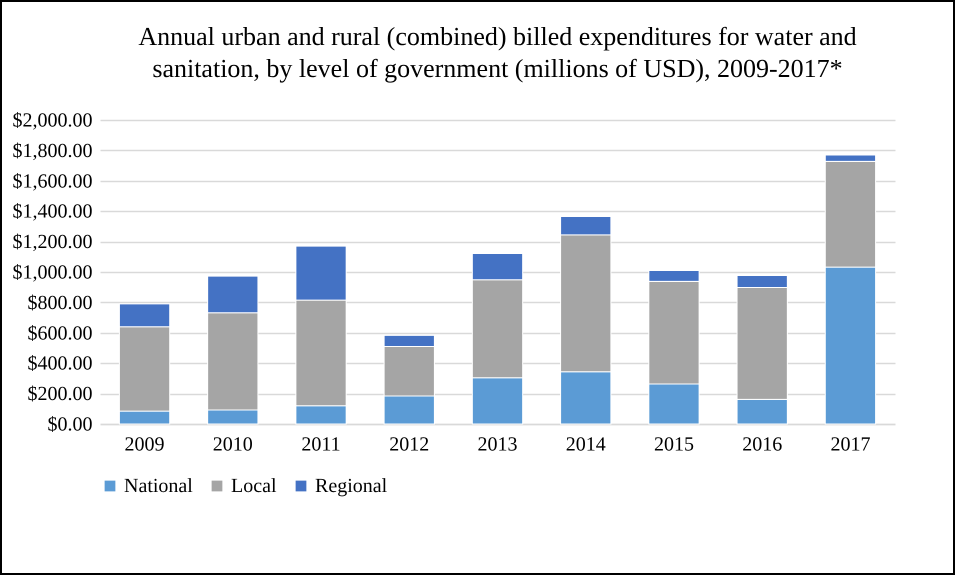  I want to click on x-tick-label: 2013, so click(498, 445).